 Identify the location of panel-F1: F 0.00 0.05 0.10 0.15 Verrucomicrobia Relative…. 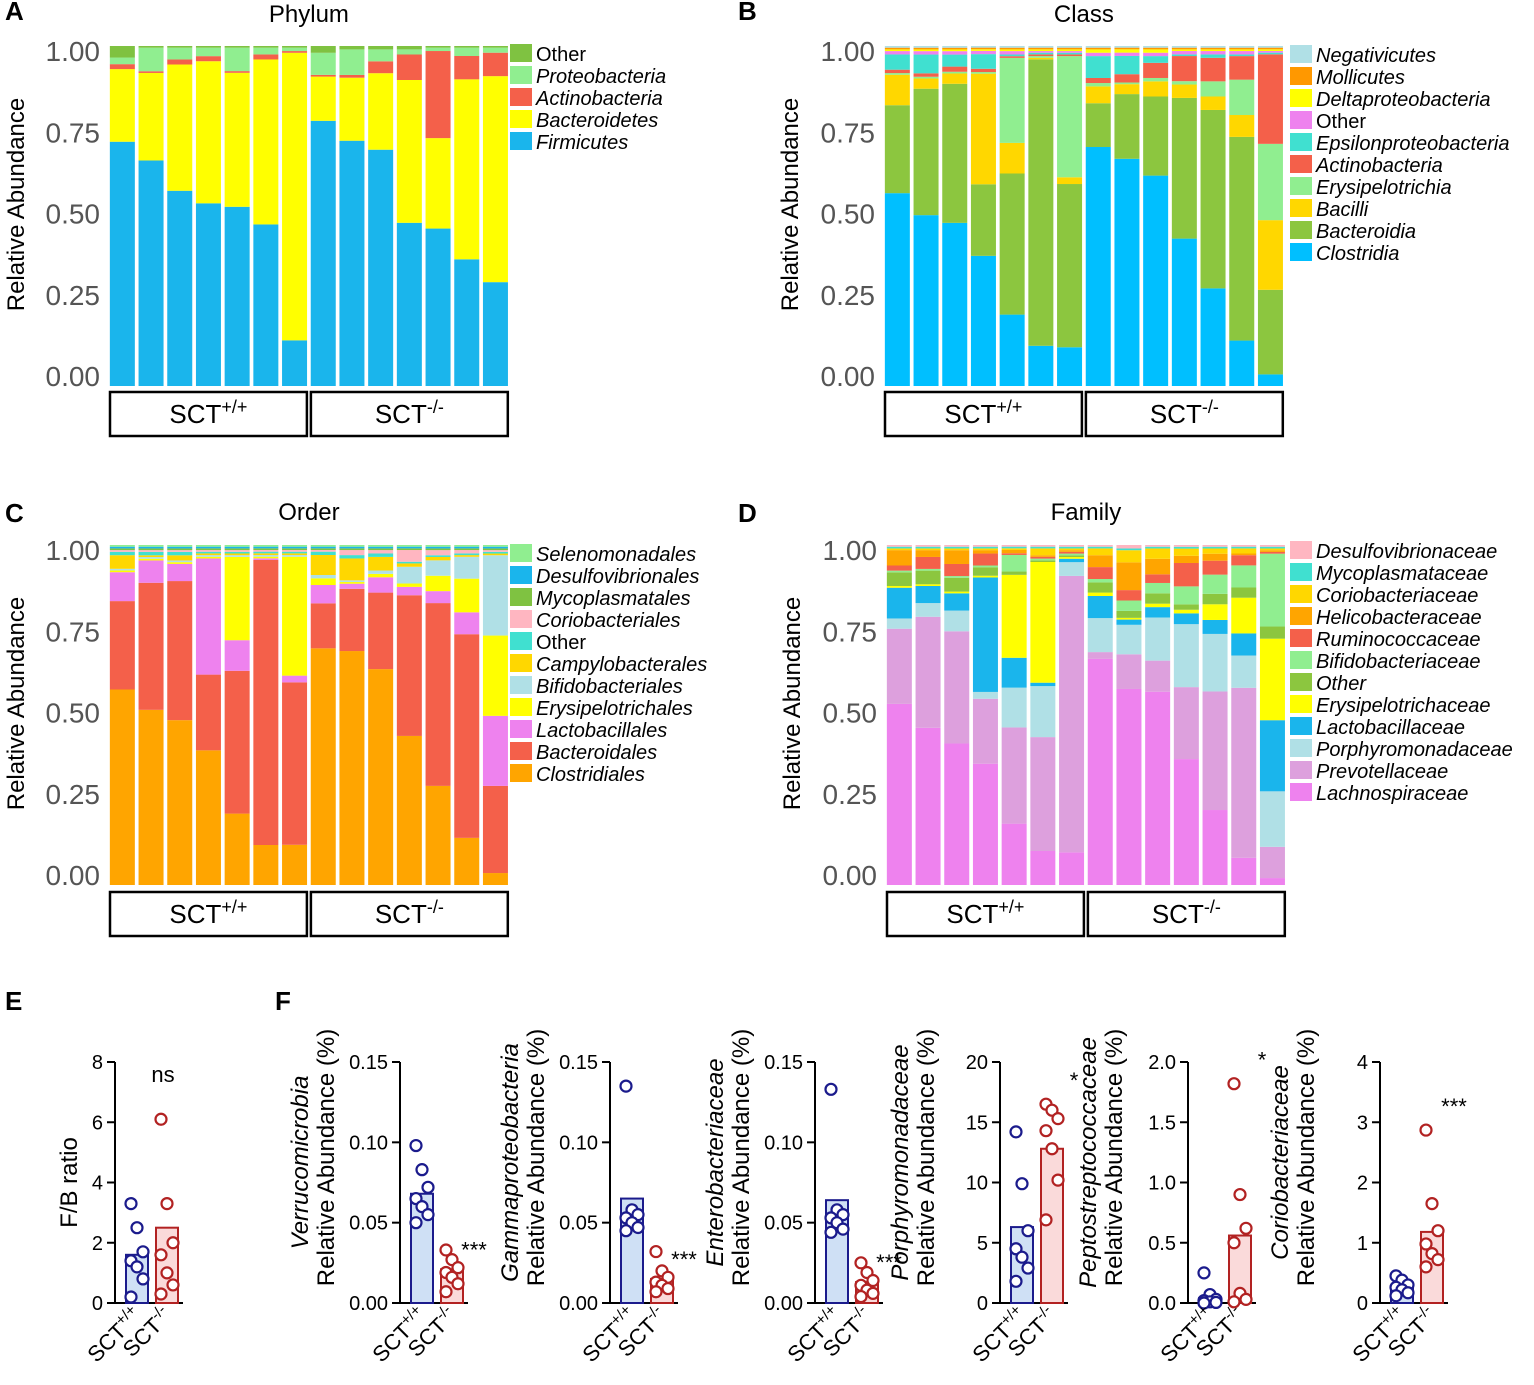
(381, 1176).